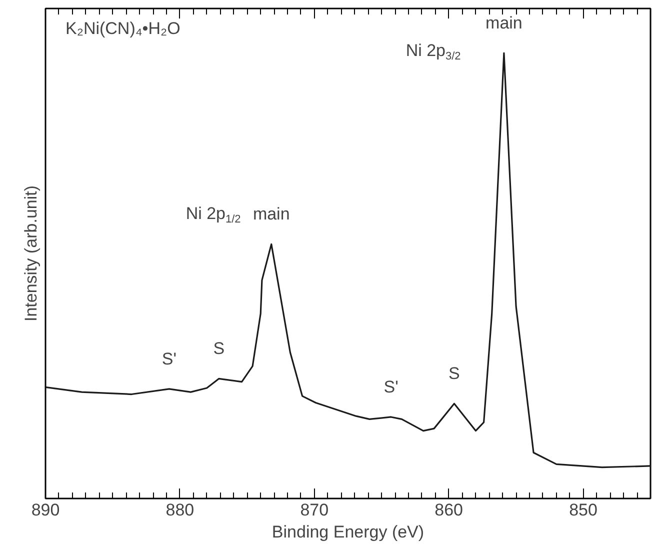 This screenshot has height=544, width=652. I want to click on text: K₂Ni(CN)₄•H₂O, so click(123, 28).